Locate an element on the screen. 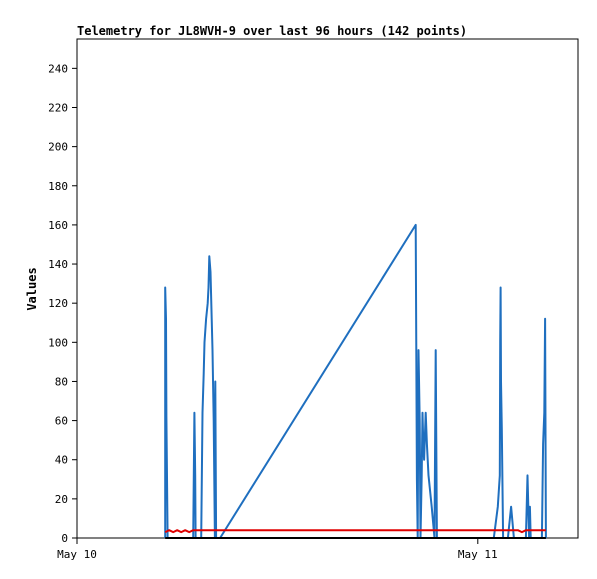 This screenshot has height=579, width=597. x-axis: May 10 May 11 is located at coordinates (277, 549).